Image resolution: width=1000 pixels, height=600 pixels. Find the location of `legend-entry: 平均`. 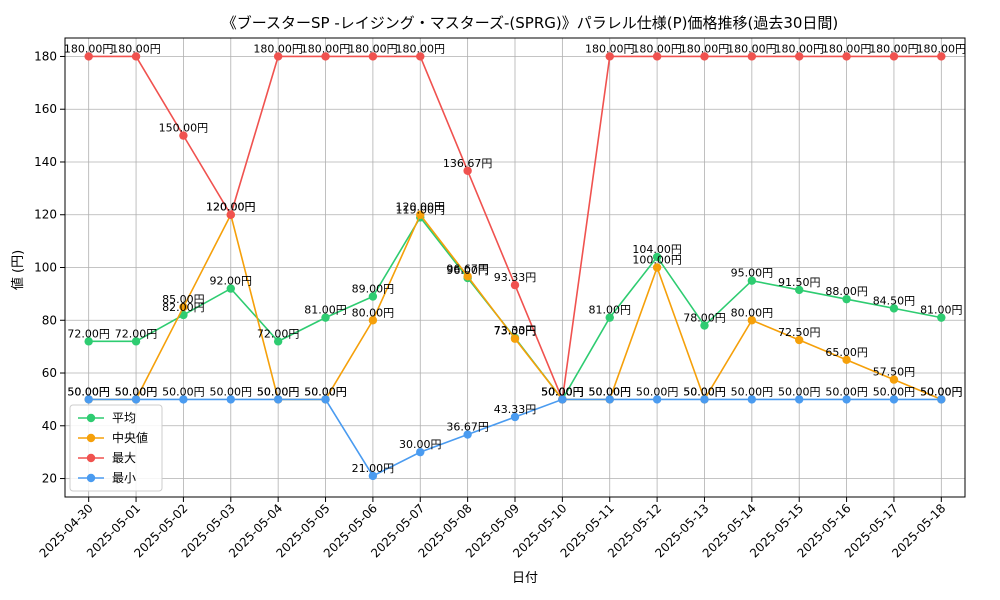

legend-entry: 平均 is located at coordinates (107, 418).